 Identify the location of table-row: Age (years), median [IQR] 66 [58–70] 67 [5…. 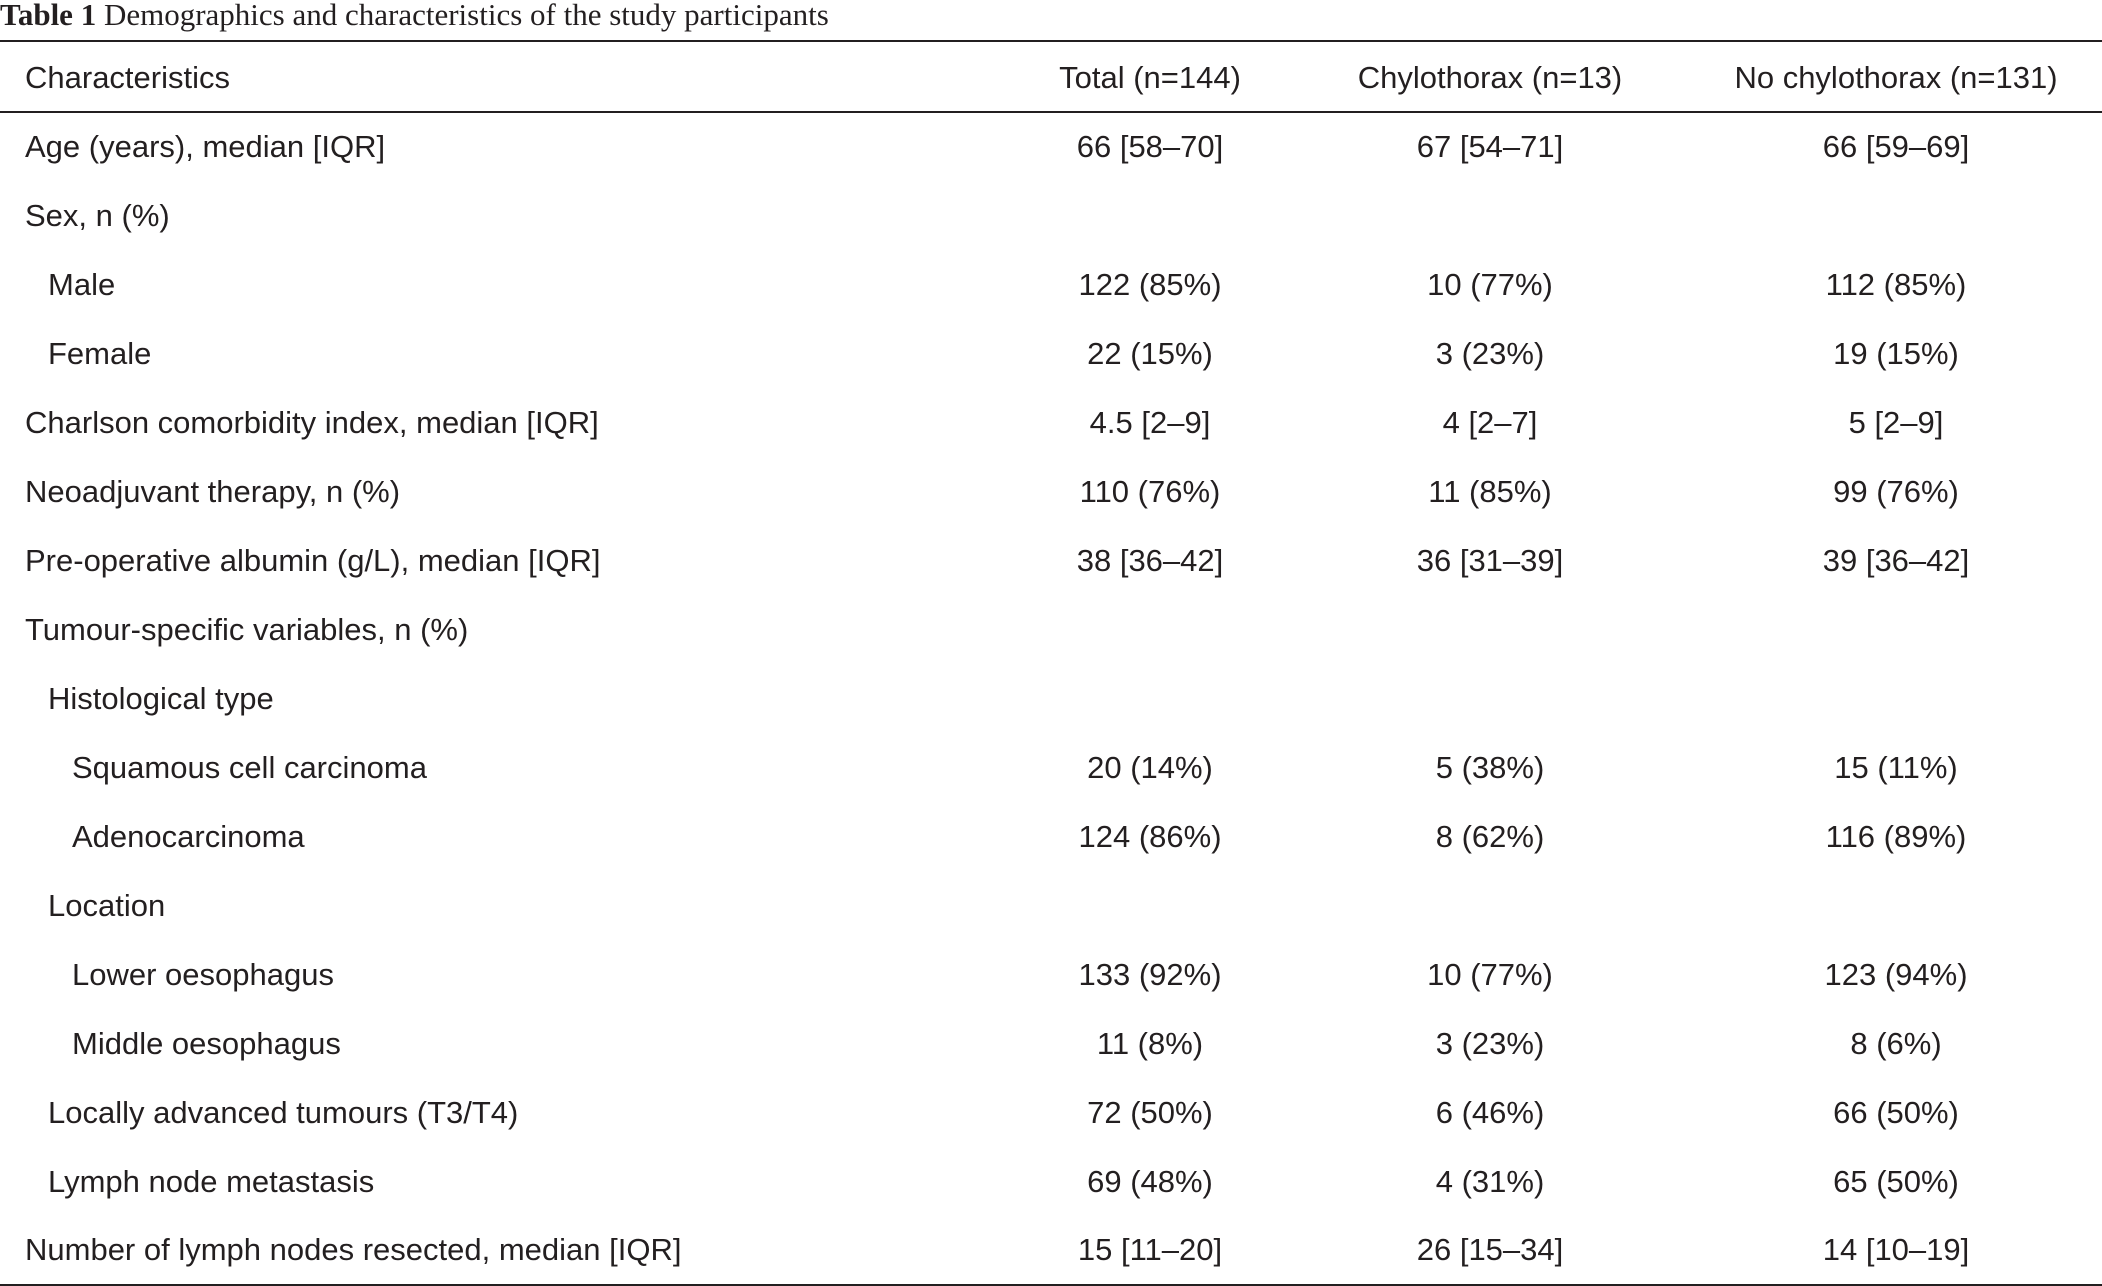
(1051, 146).